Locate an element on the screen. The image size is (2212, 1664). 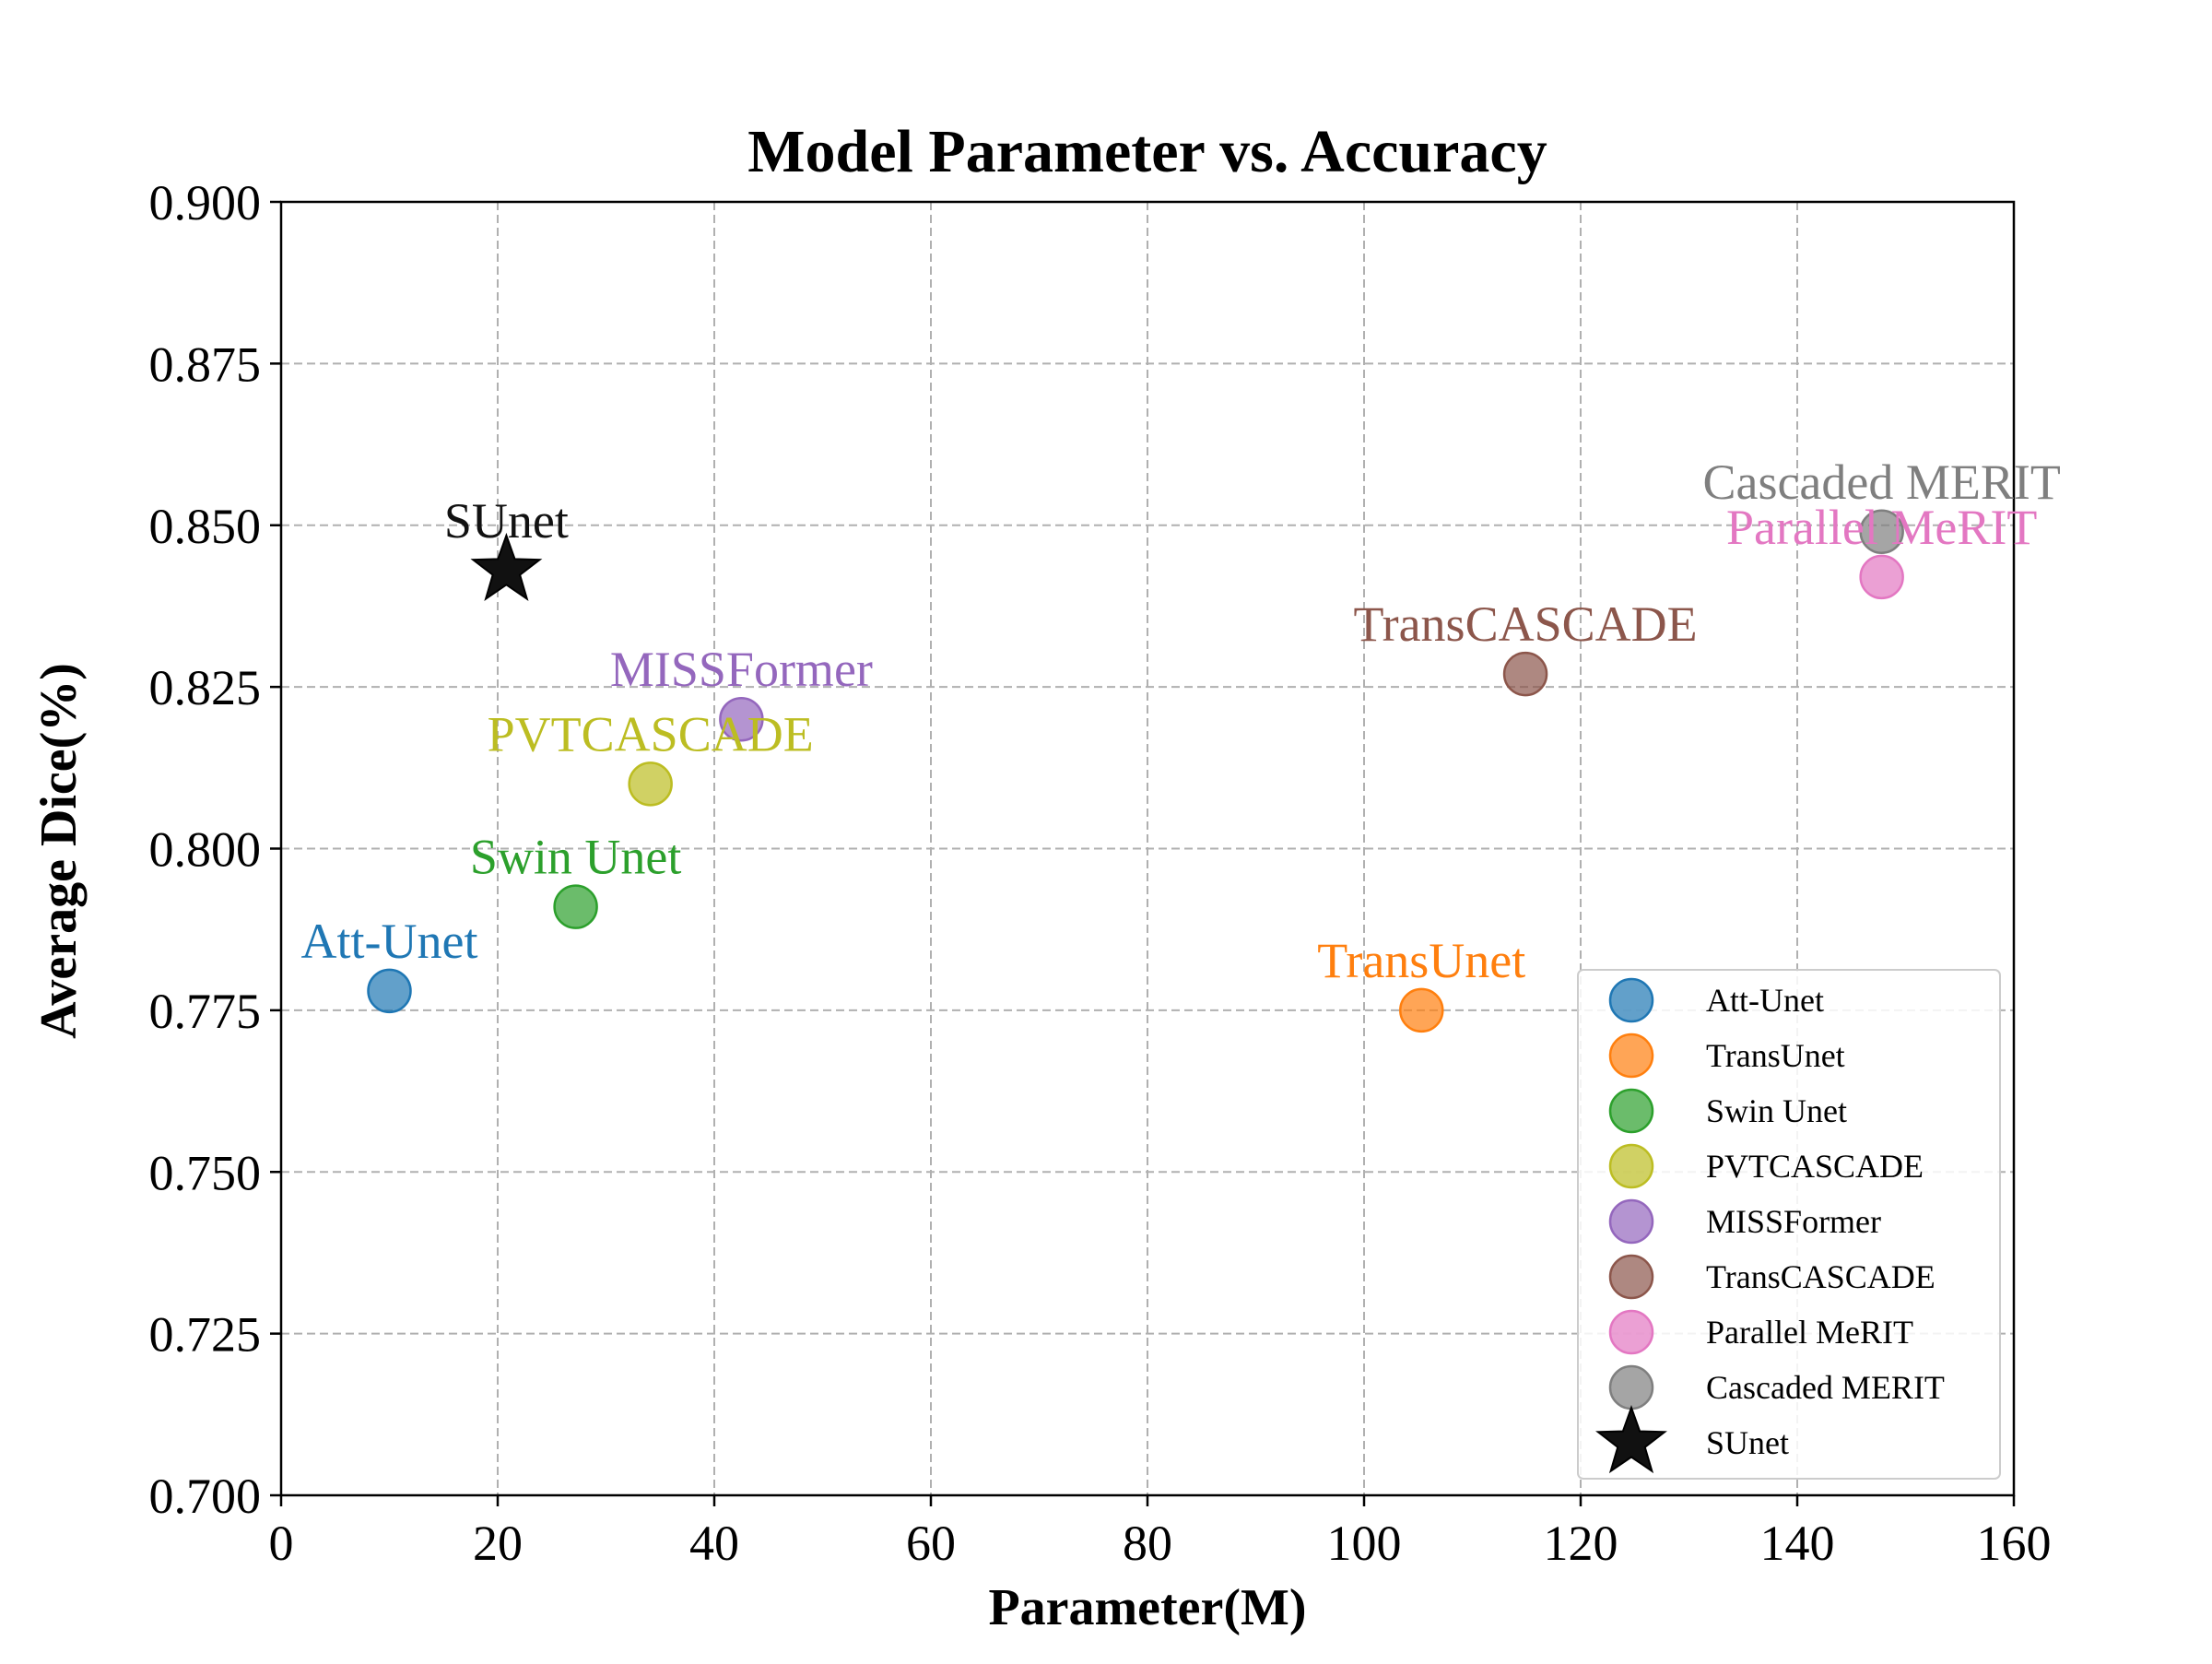
x-tick-label: 60 is located at coordinates (931, 1543).